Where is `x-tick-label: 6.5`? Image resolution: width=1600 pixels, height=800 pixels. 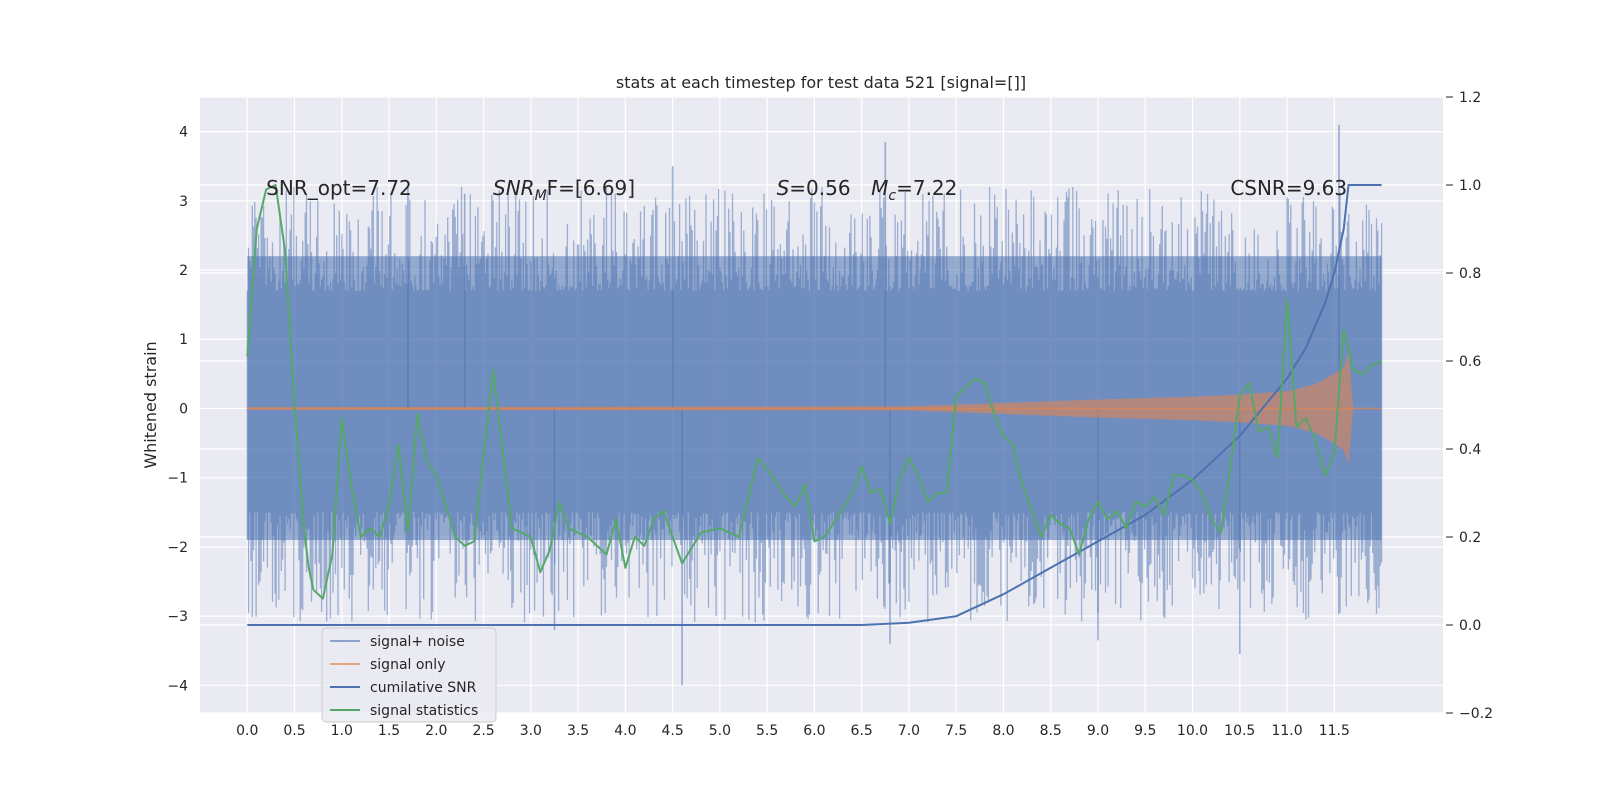
x-tick-label: 6.5 is located at coordinates (862, 731).